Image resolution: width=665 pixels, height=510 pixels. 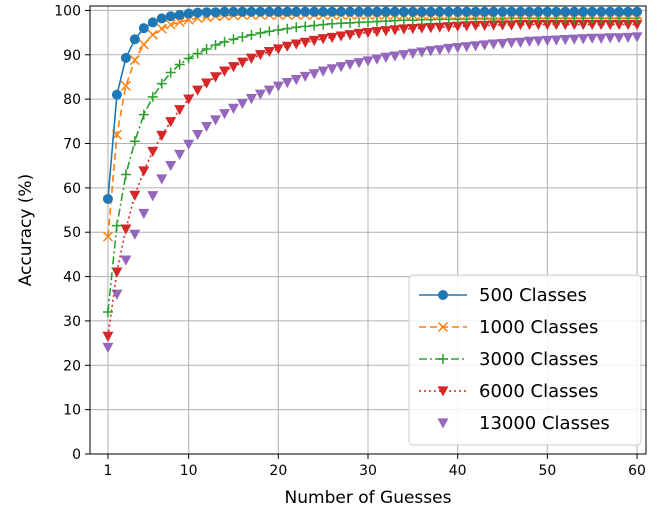 I want to click on x-tick-label: 20, so click(x=278, y=471).